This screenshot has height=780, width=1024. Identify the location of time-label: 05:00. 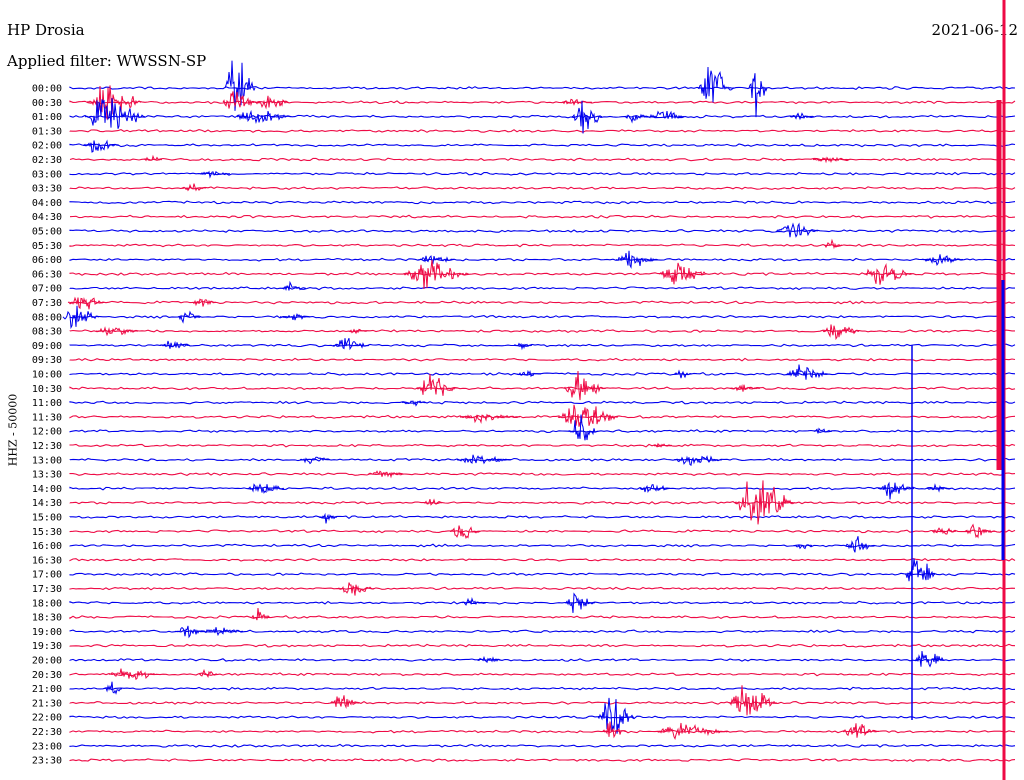
(47, 232).